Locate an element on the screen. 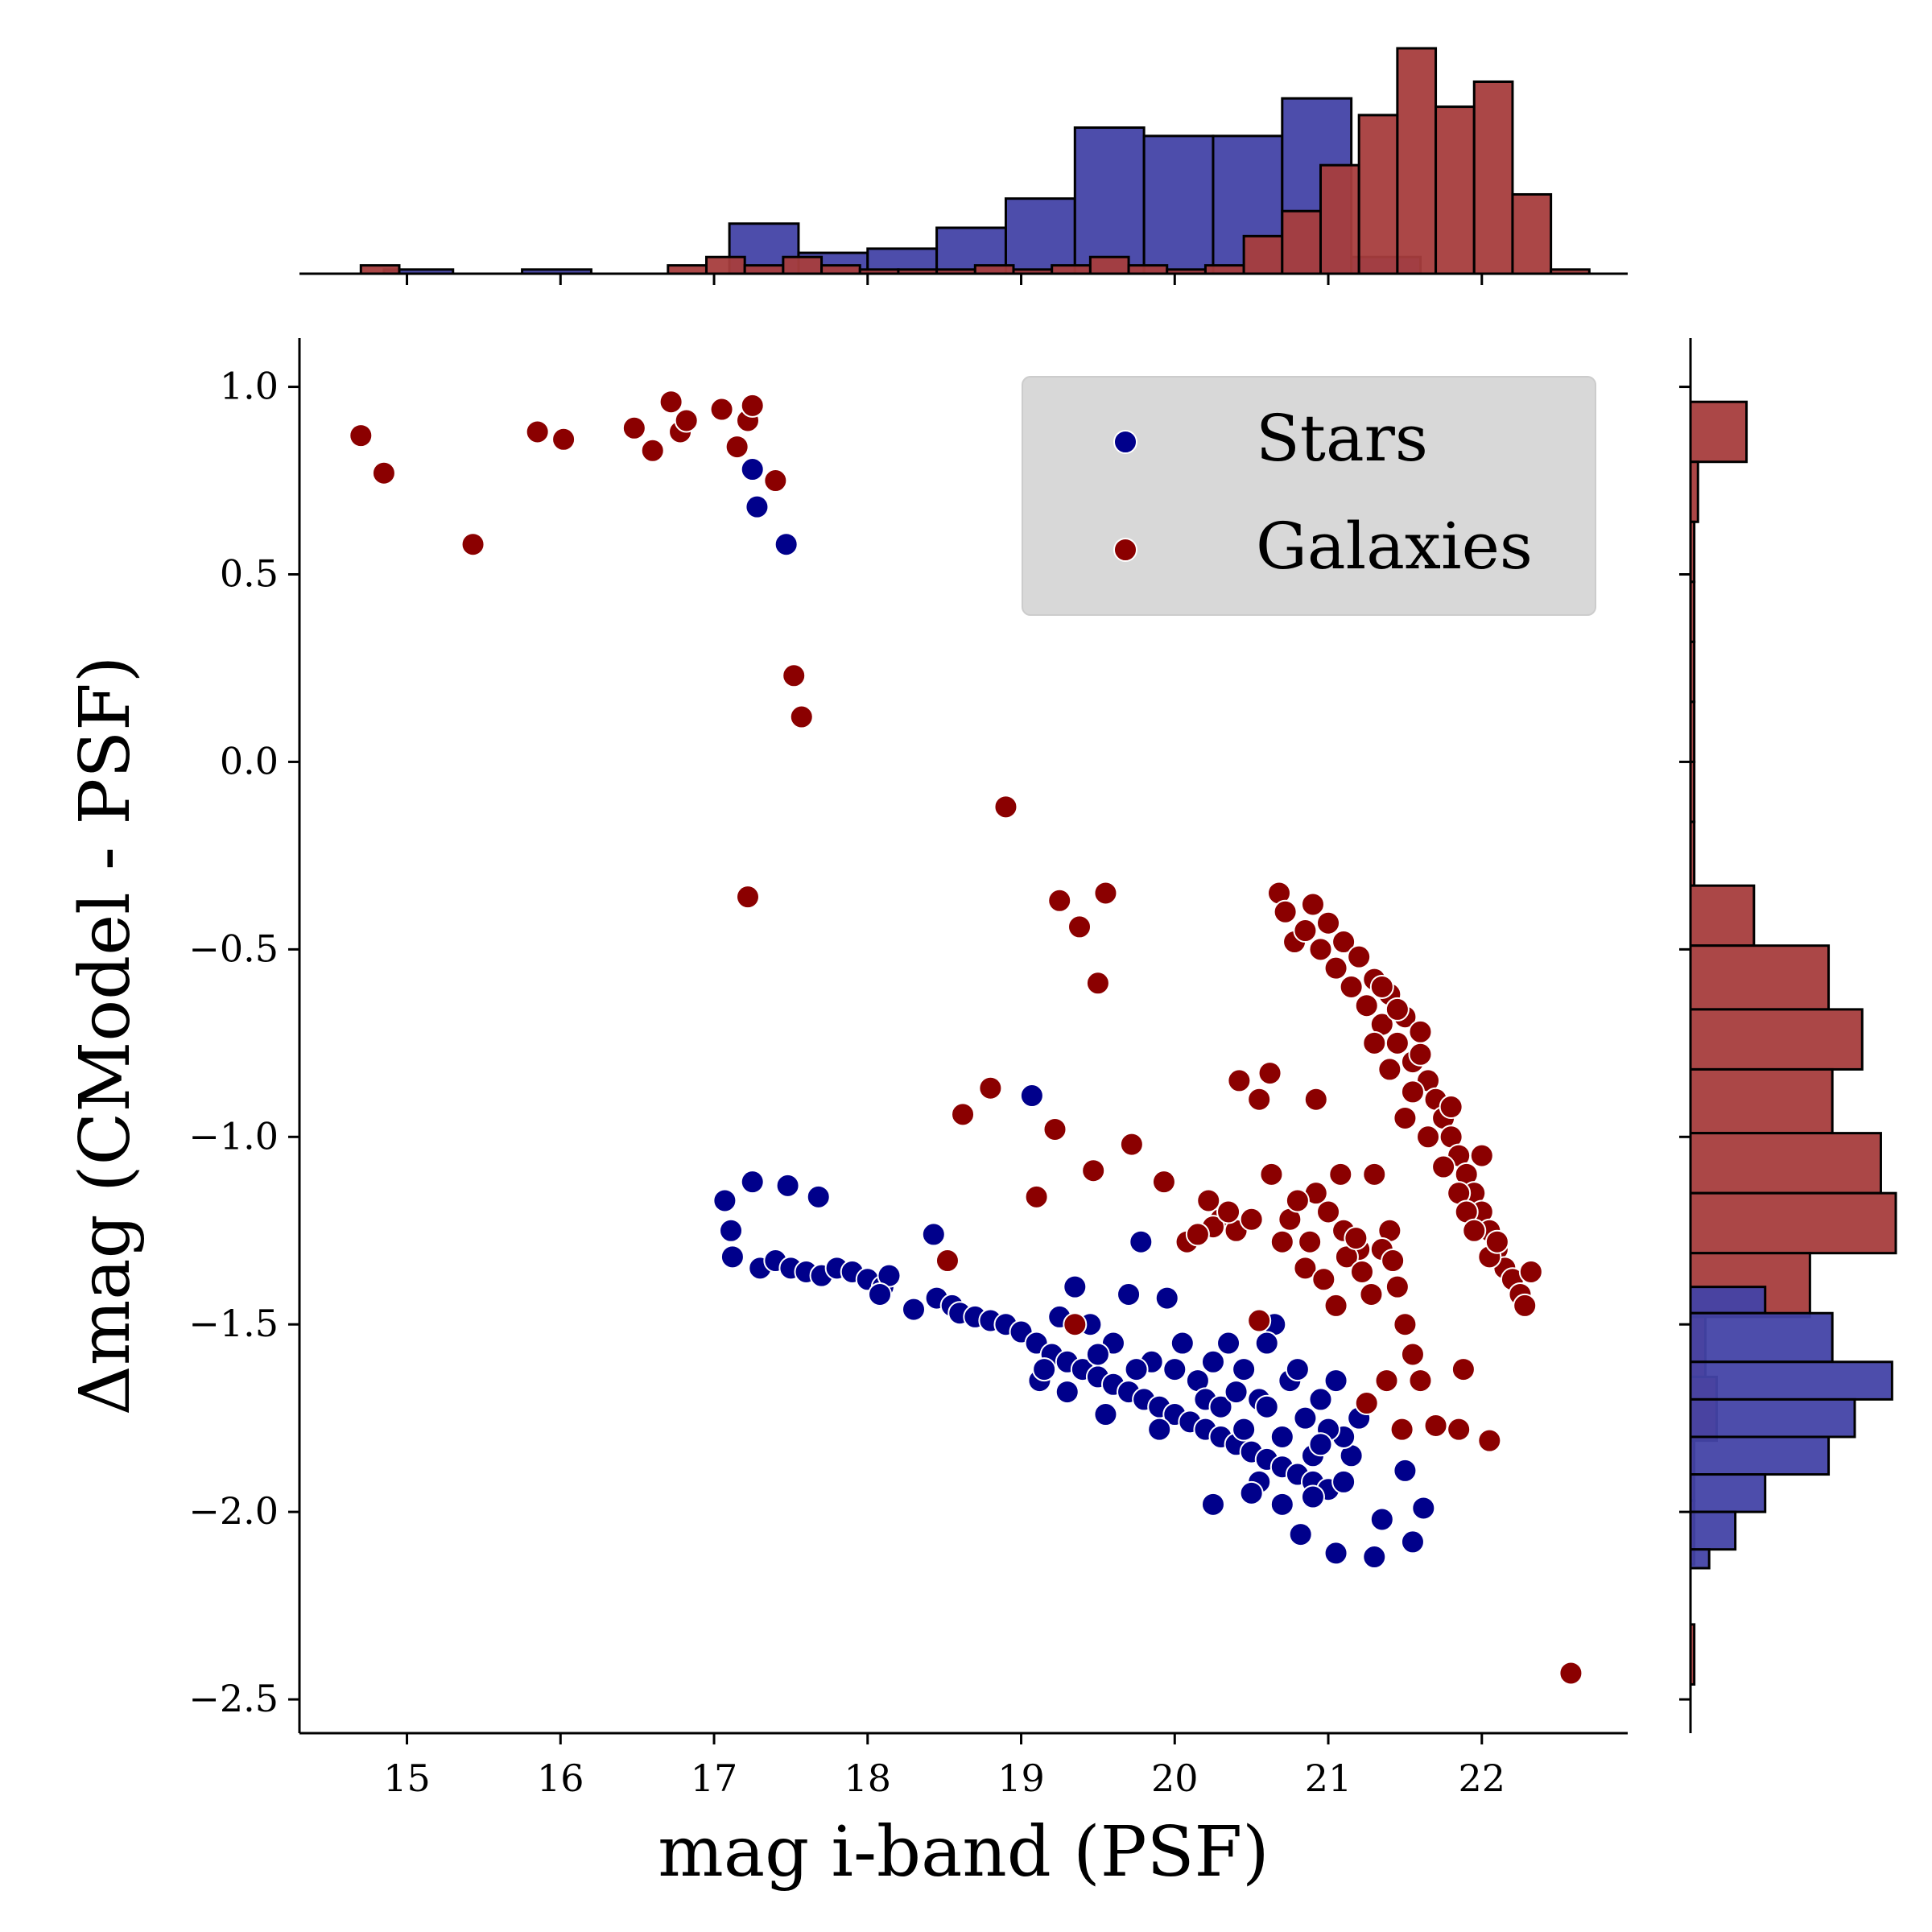 This screenshot has height=1932, width=1932. legend-label-galaxies: Galaxies is located at coordinates (1394, 546).